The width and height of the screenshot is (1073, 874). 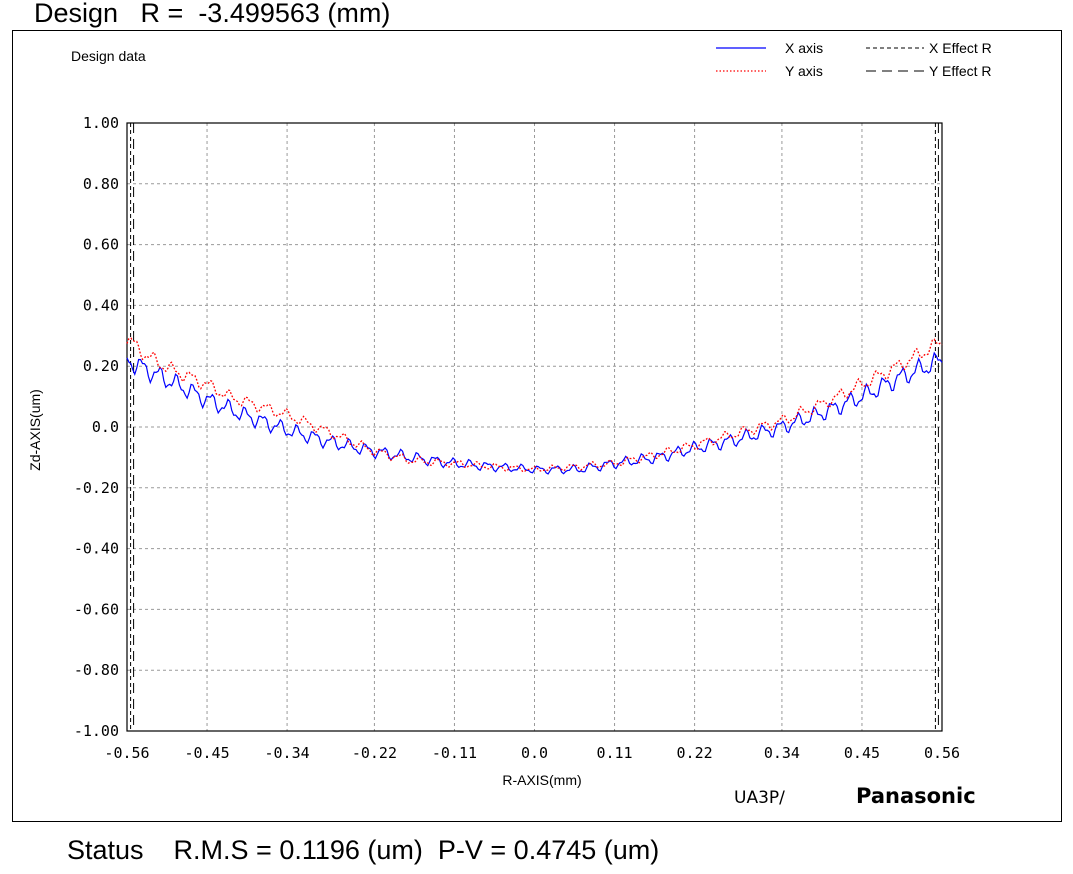 I want to click on y-tick-label: 0.60, so click(x=101, y=245).